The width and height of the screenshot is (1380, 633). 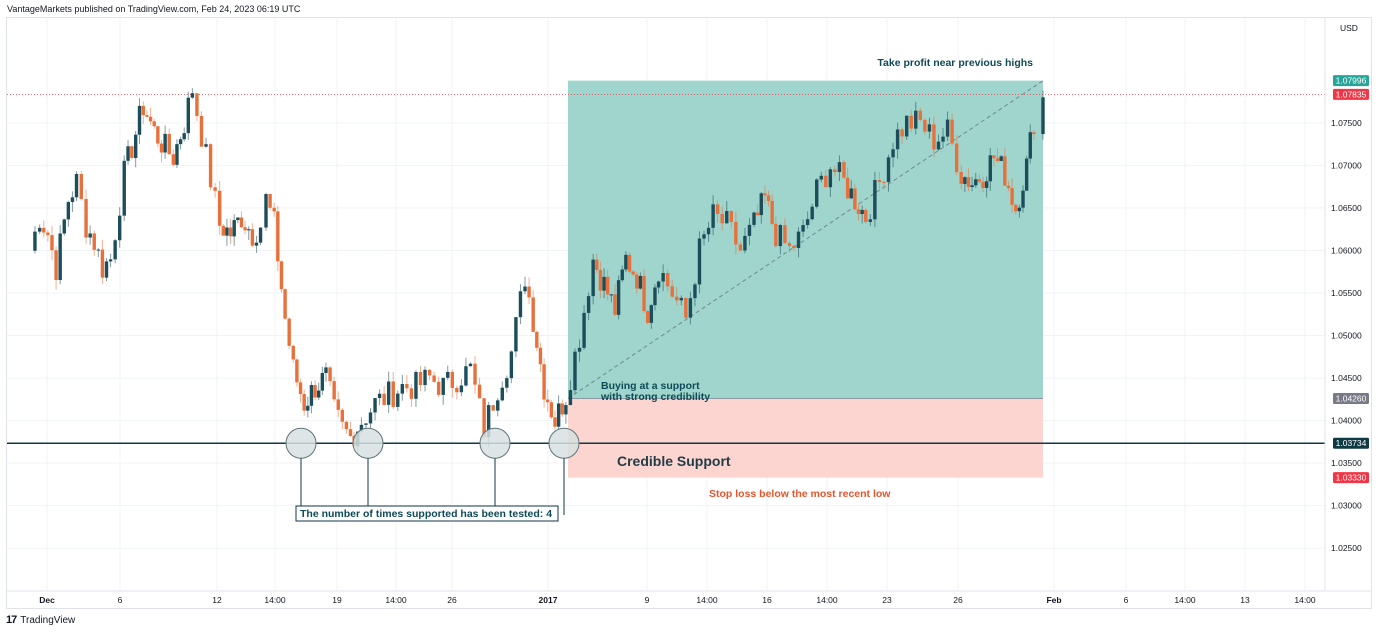 I want to click on tradingview-brand: 17 TradingView, so click(x=40, y=620).